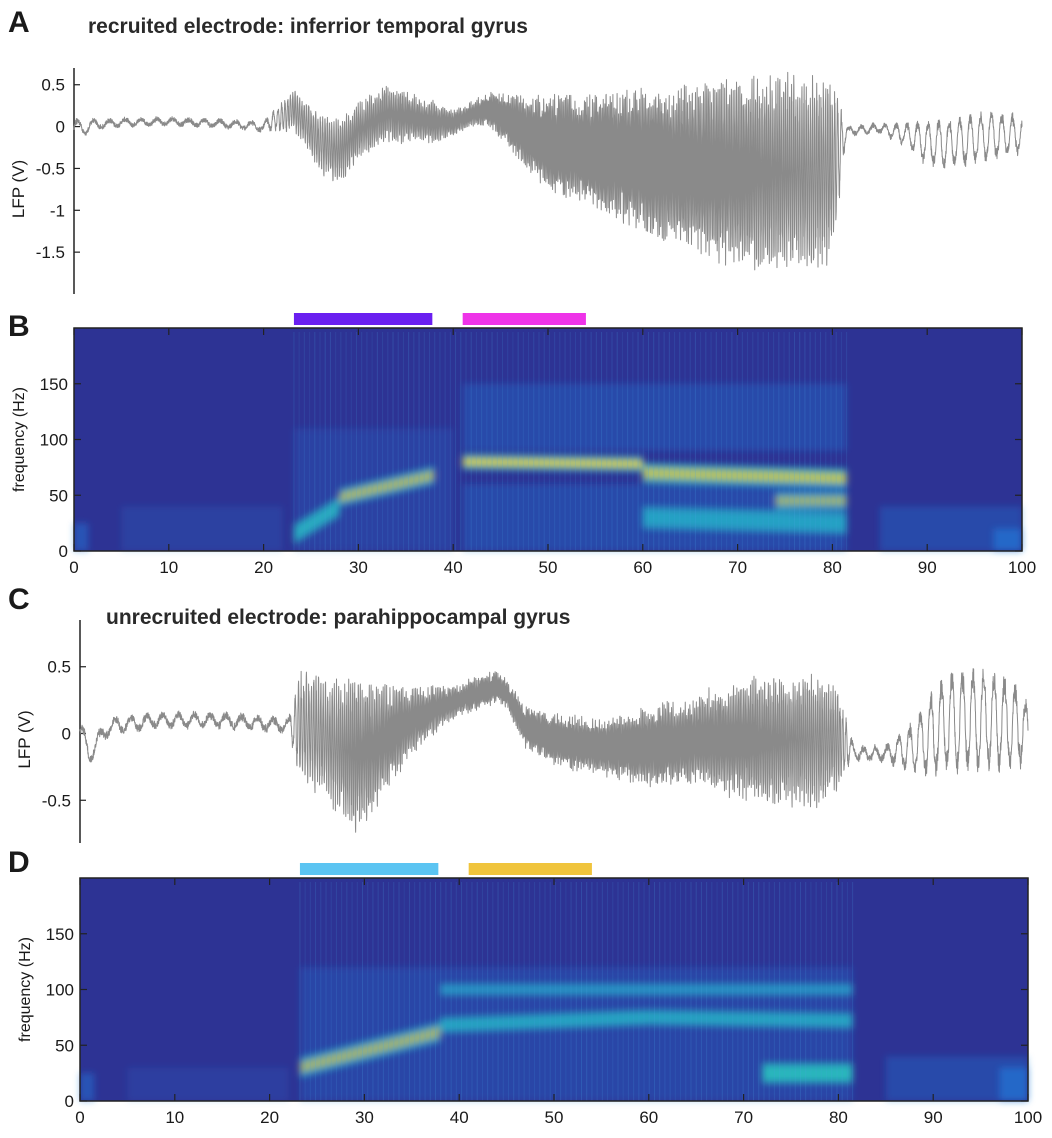  What do you see at coordinates (50, 252) in the screenshot?
I see `y-tick-label: -1.5` at bounding box center [50, 252].